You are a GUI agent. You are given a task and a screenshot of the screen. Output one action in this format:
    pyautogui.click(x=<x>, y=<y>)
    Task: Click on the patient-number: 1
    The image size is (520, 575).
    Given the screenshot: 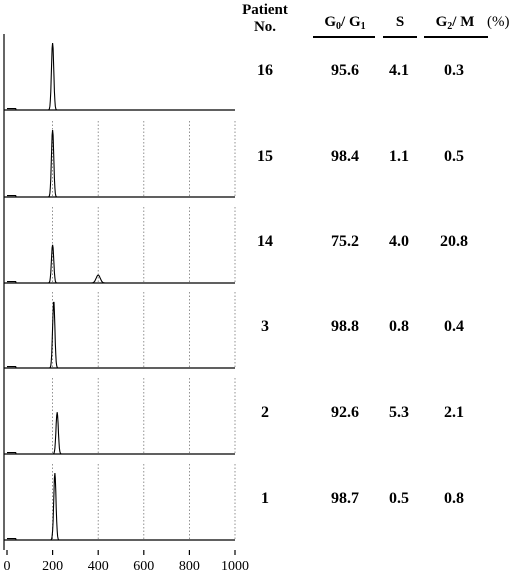 What is the action you would take?
    pyautogui.click(x=265, y=498)
    